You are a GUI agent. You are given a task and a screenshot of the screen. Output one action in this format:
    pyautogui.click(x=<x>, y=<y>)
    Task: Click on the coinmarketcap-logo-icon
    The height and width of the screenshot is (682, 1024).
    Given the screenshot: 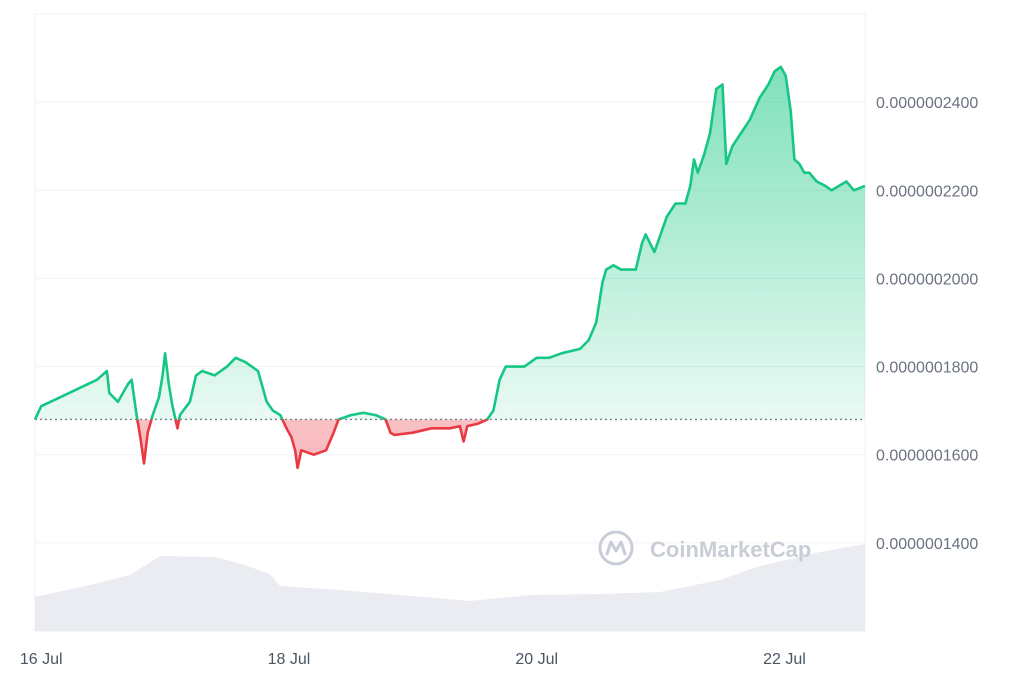 What is the action you would take?
    pyautogui.click(x=616, y=548)
    